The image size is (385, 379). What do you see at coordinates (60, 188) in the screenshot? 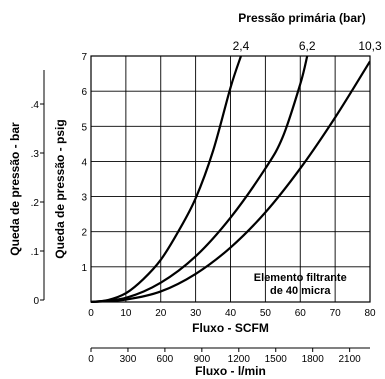
I see `y-axis-title: Queda de pressão - psig` at bounding box center [60, 188].